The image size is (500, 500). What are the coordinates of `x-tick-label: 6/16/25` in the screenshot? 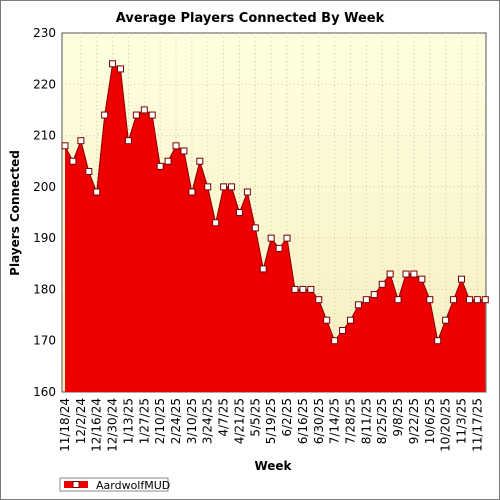 It's located at (303, 421).